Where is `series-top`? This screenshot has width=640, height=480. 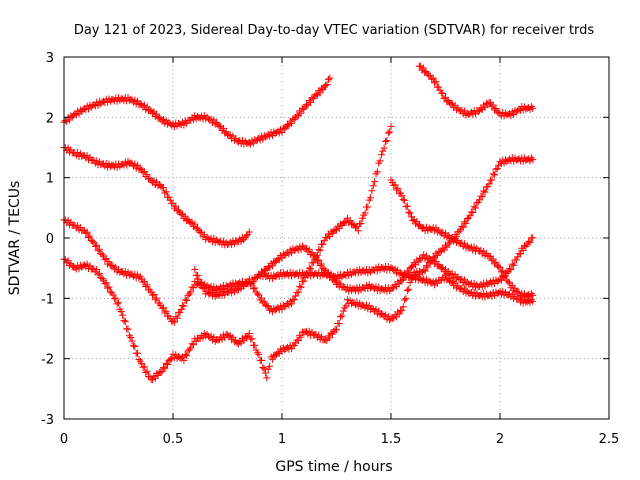 series-top is located at coordinates (298, 105).